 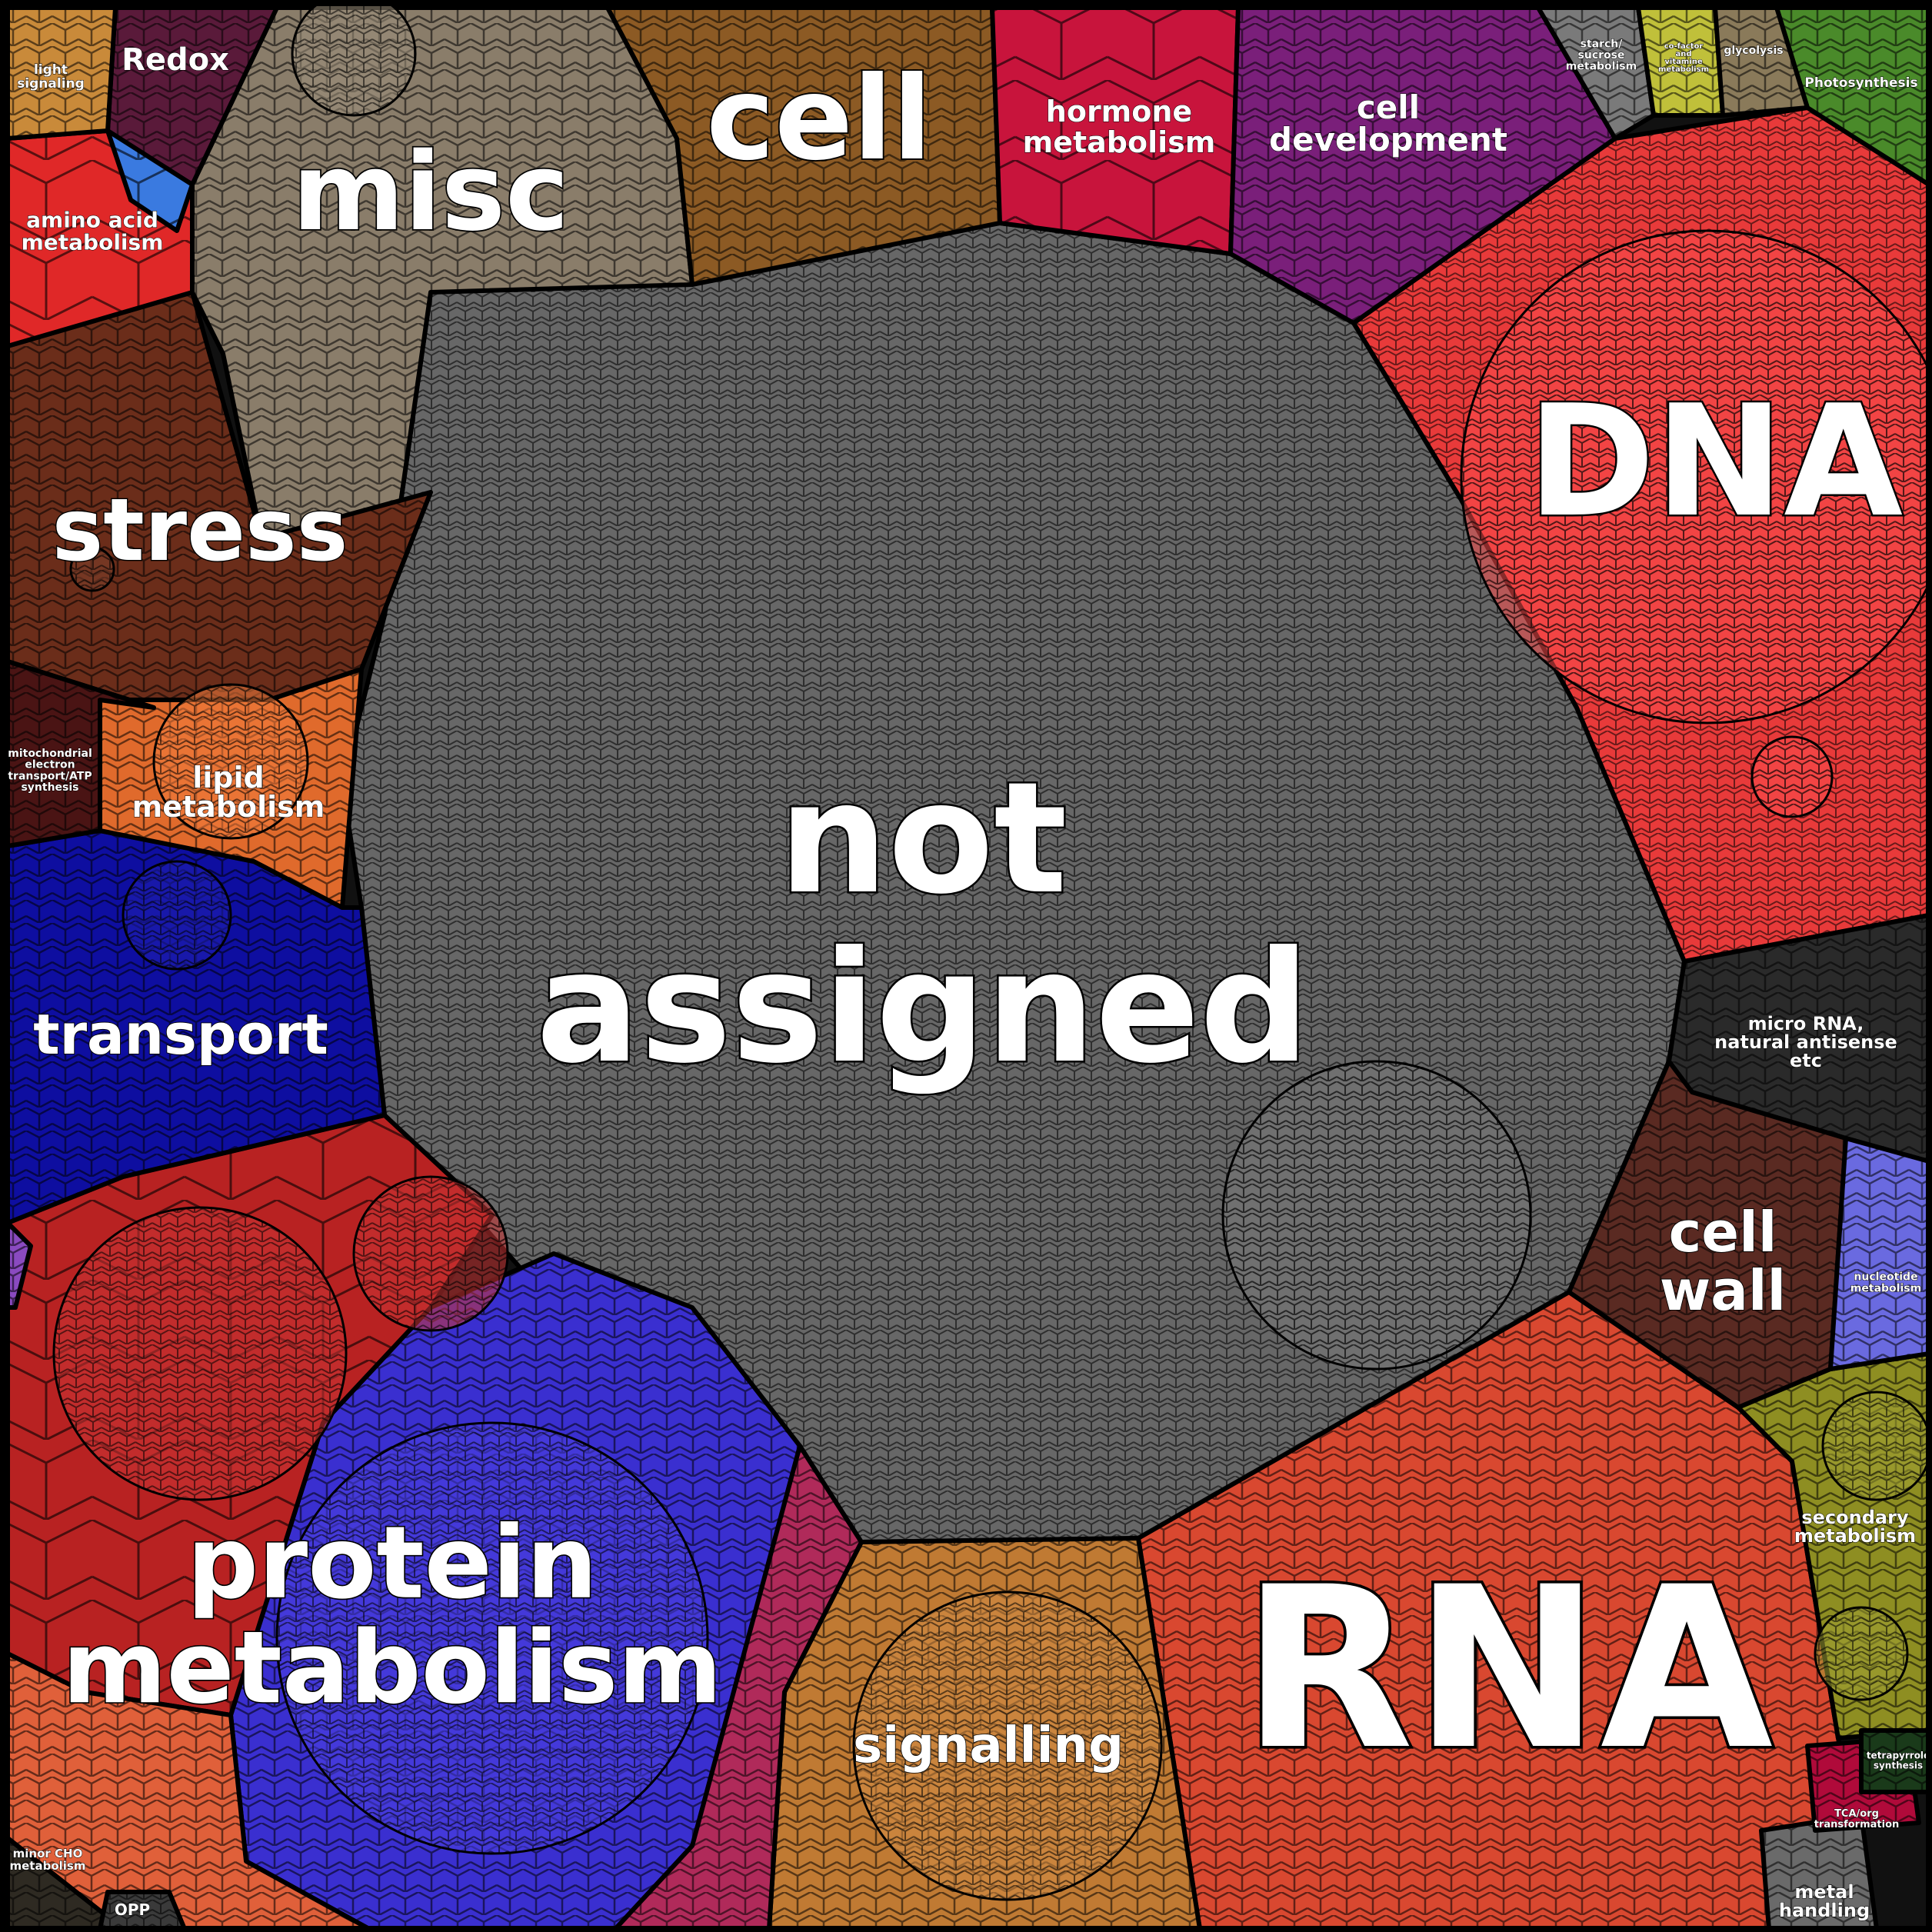 I want to click on cell-metal-handling, so click(x=1819, y=1872).